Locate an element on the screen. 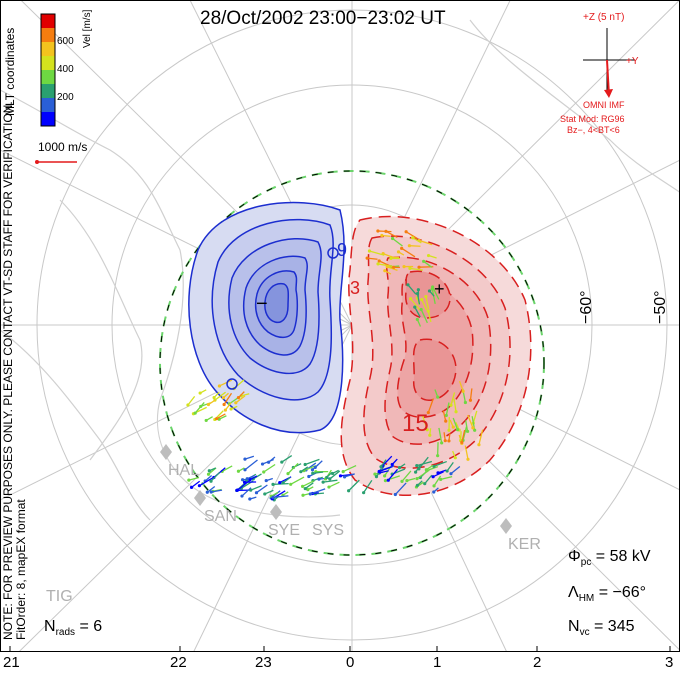 The width and height of the screenshot is (680, 674). latitude-label-60: −60° is located at coordinates (586, 307).